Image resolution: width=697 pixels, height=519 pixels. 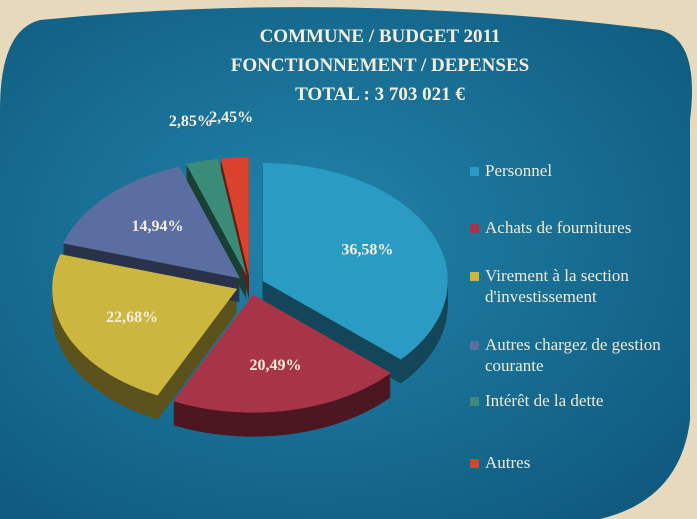 What do you see at coordinates (558, 227) in the screenshot?
I see `legend-label: Achats de fournitures` at bounding box center [558, 227].